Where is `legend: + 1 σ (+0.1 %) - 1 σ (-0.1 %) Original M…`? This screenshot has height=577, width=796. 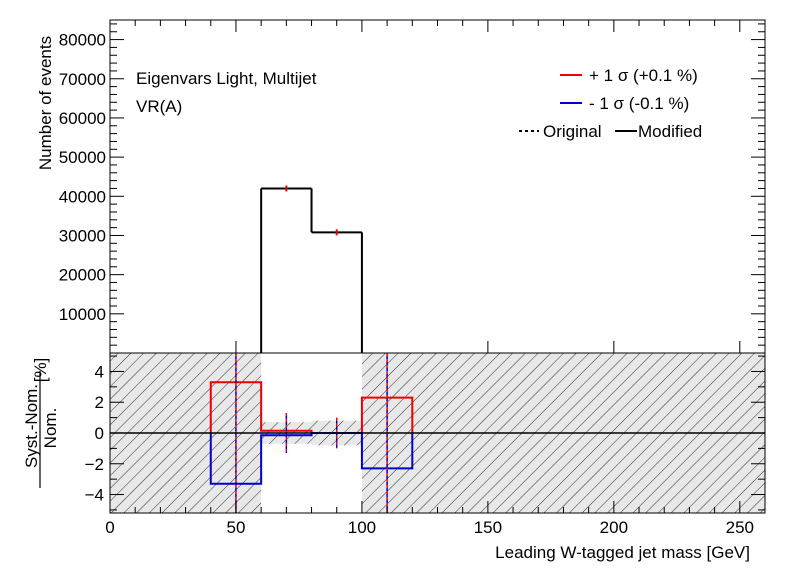
legend: + 1 σ (+0.1 %) - 1 σ (-0.1 %) Original M… is located at coordinates (610, 103).